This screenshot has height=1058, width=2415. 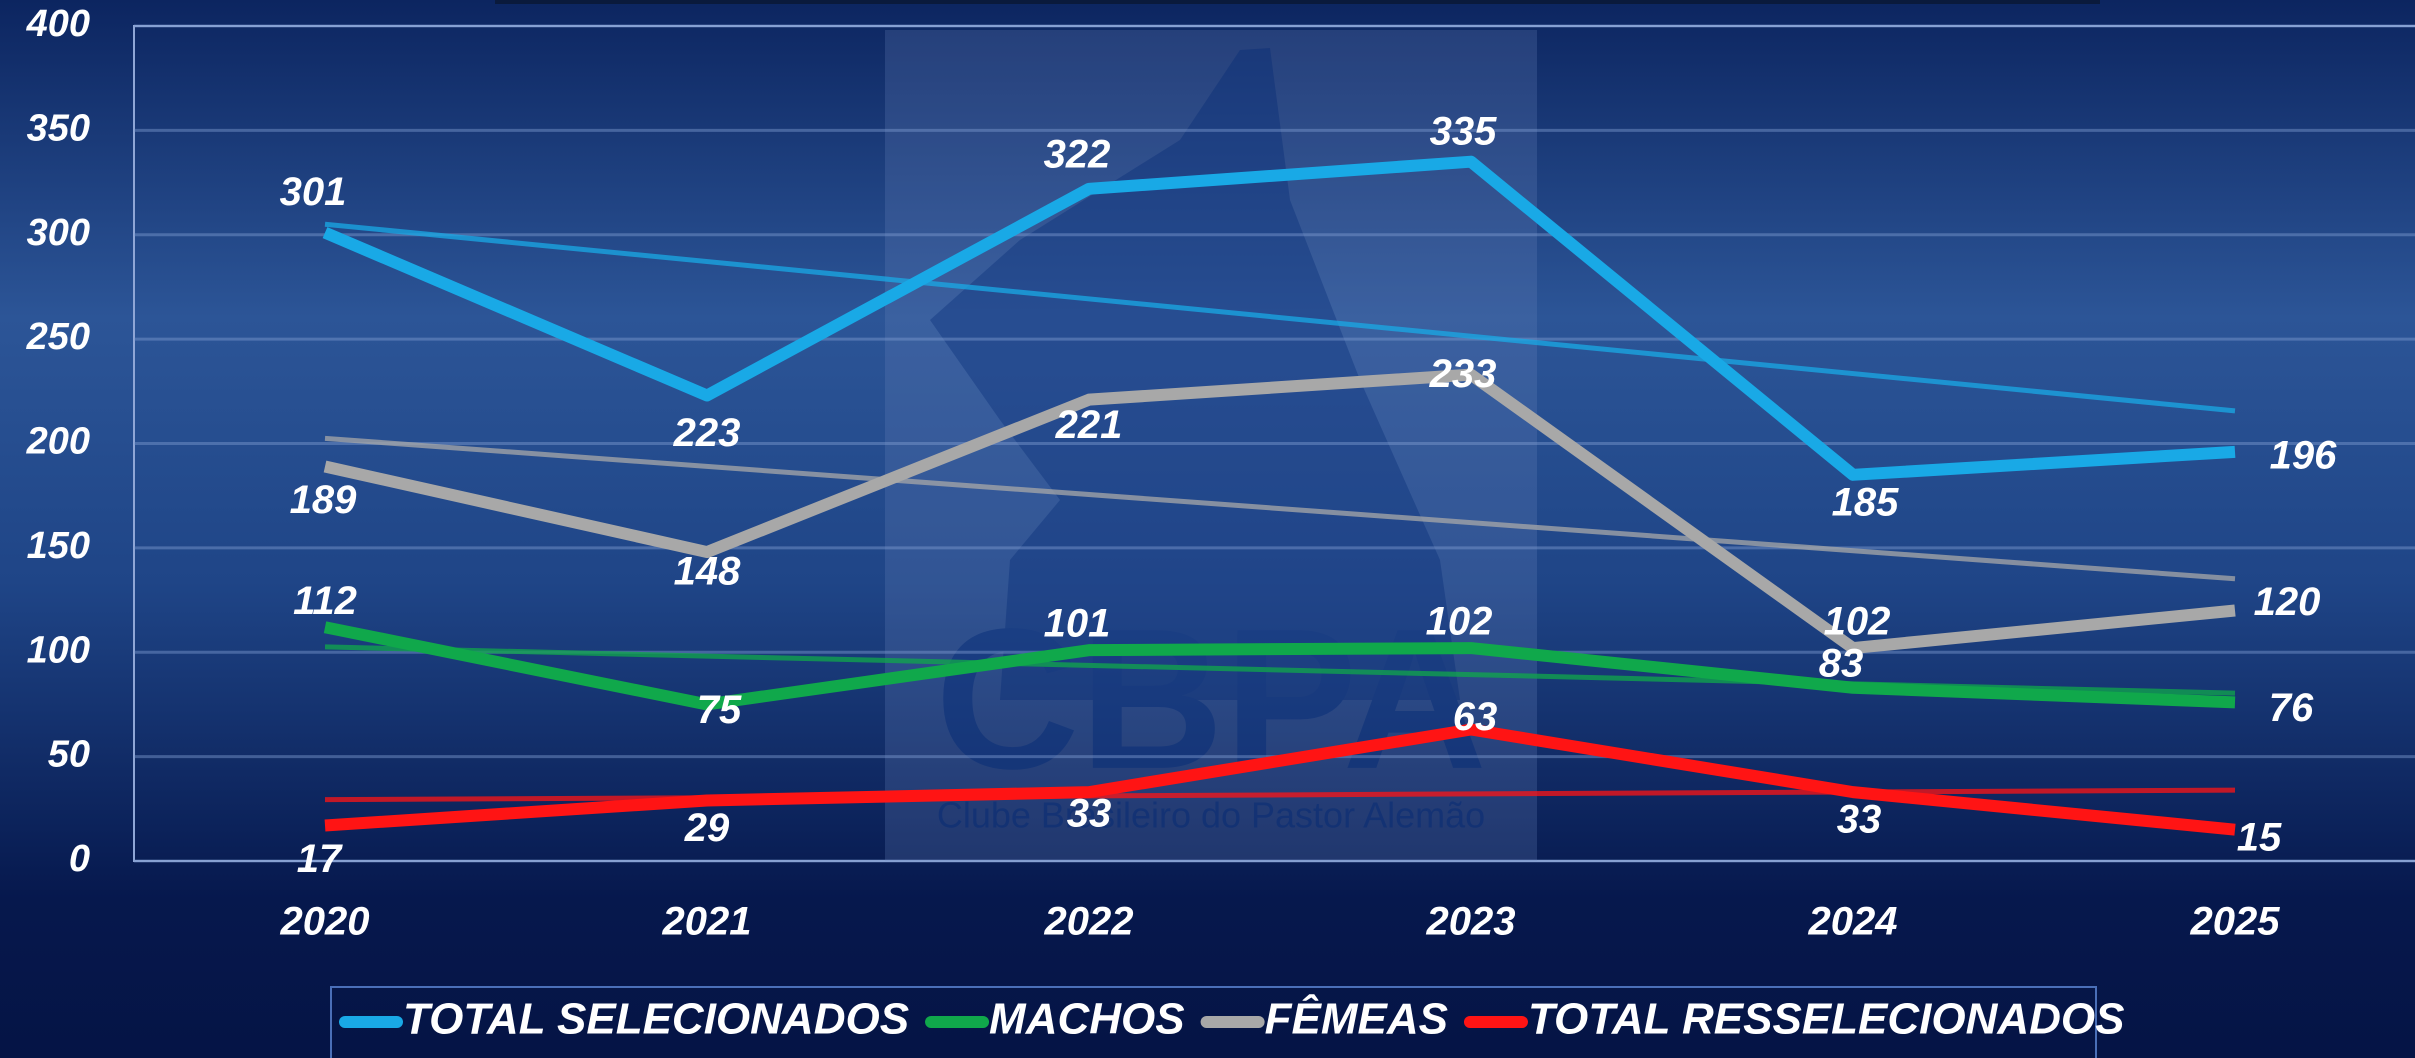 I want to click on title-strip, so click(x=1297, y=2).